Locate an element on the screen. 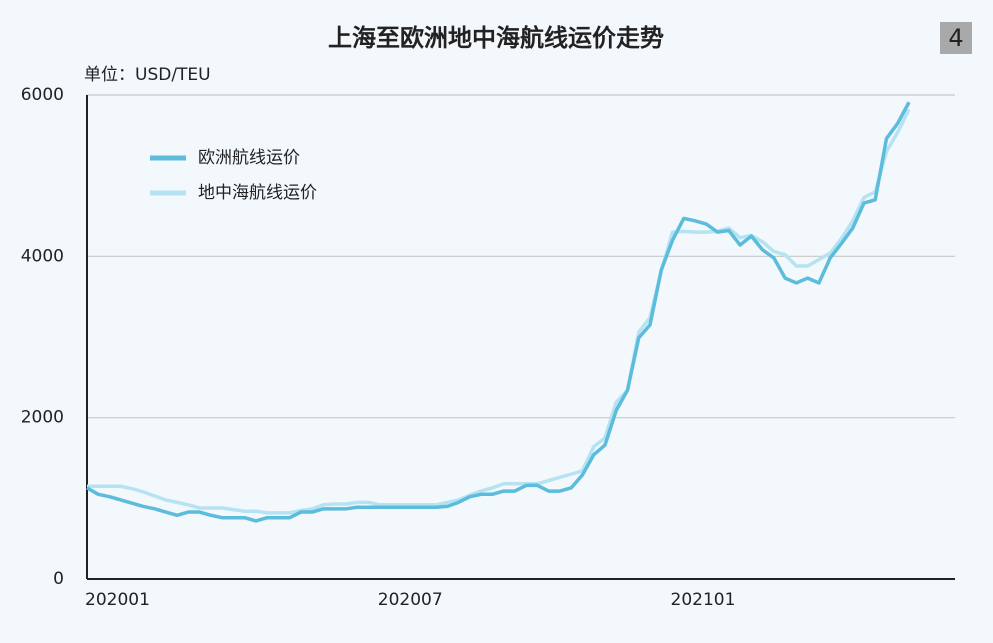  y-axis-unit: 单位：USD/TEU is located at coordinates (147, 75).